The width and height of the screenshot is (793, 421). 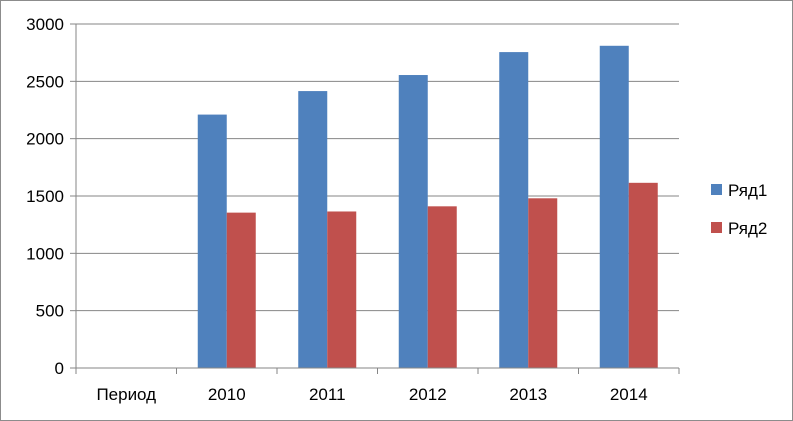 What do you see at coordinates (327, 394) in the screenshot?
I see `x-tick-label: 2011` at bounding box center [327, 394].